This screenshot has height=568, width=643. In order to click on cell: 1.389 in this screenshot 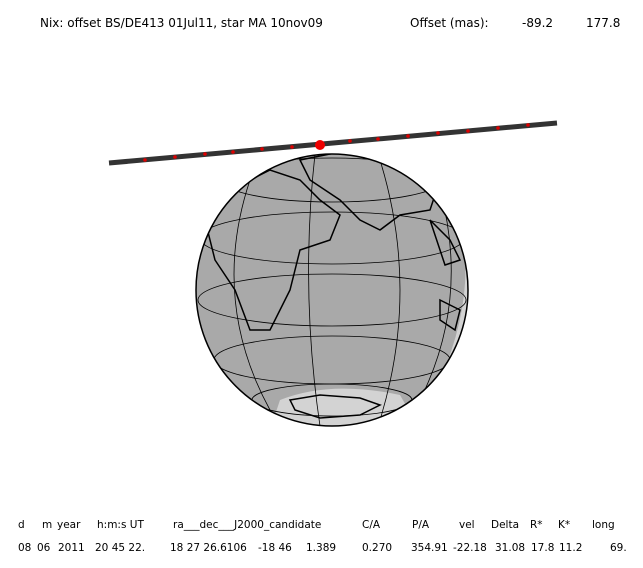, I will do `click(321, 548)`.